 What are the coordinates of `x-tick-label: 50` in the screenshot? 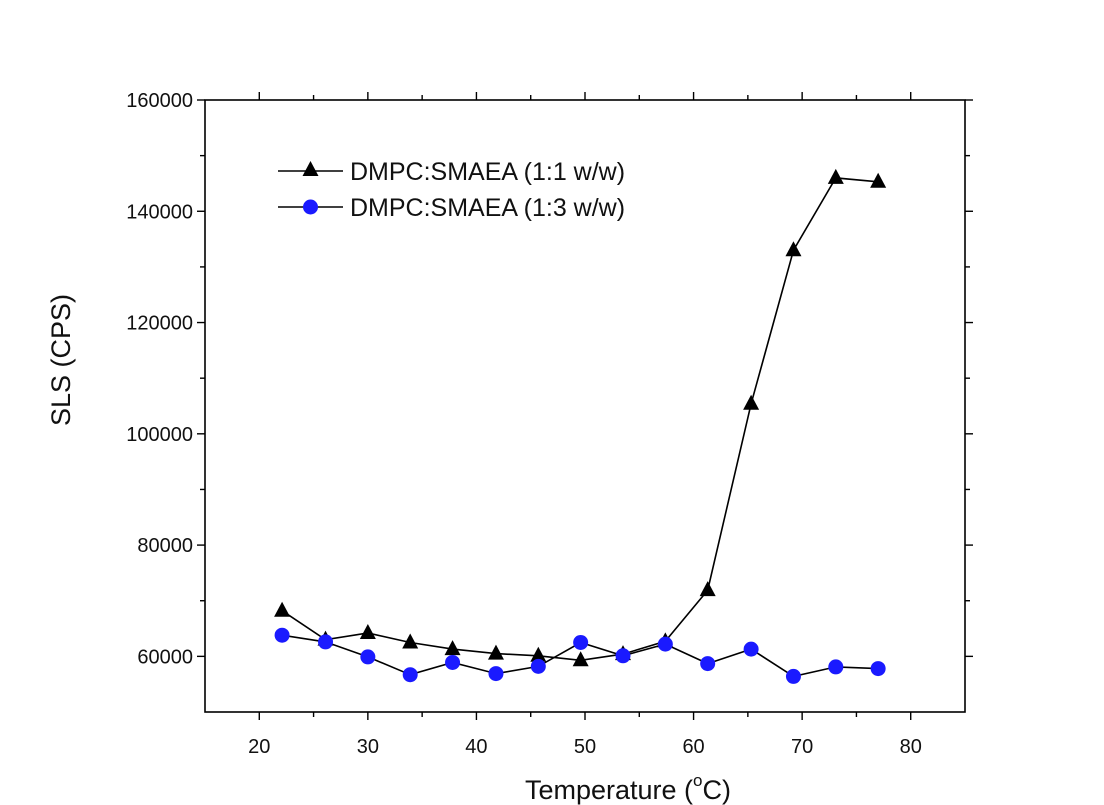 It's located at (585, 747).